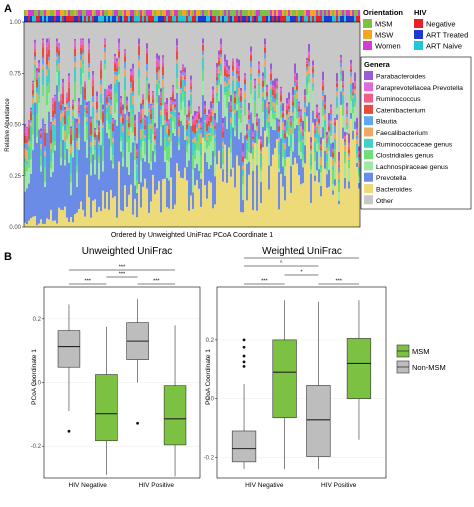 The image size is (474, 507). I want to click on genus-swatch, so click(368, 132).